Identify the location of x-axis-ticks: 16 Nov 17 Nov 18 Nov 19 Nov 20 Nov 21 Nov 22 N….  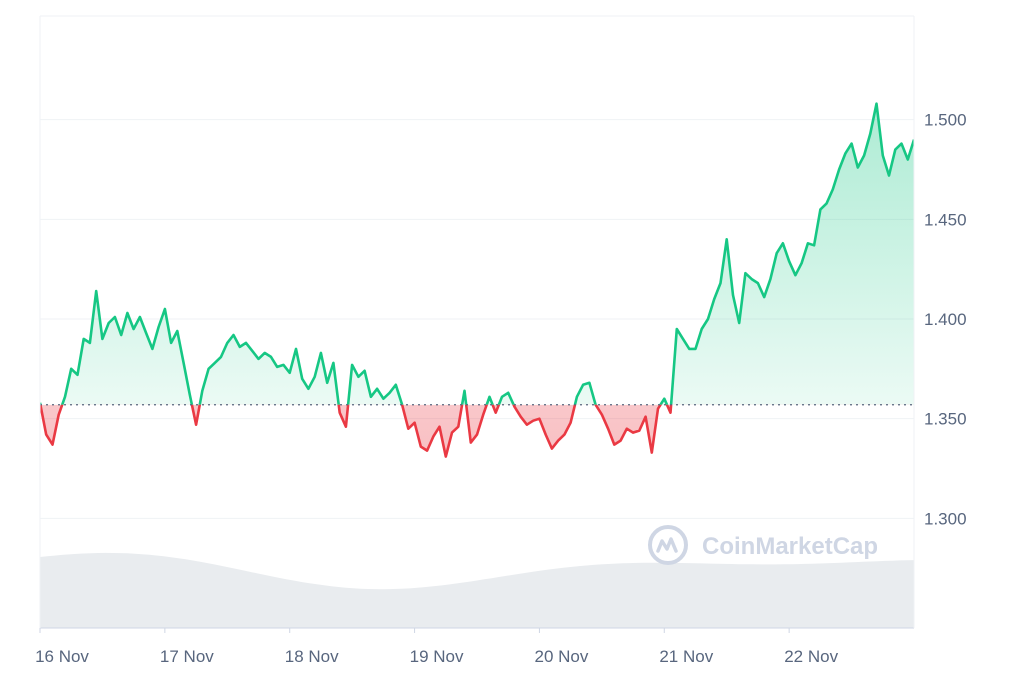
(437, 647).